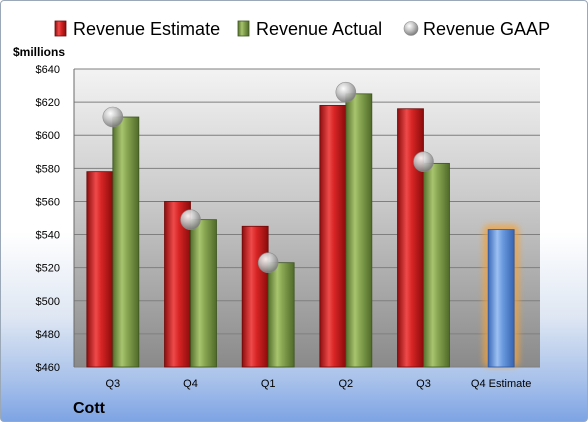  I want to click on y-tick-label: $620, so click(48, 103).